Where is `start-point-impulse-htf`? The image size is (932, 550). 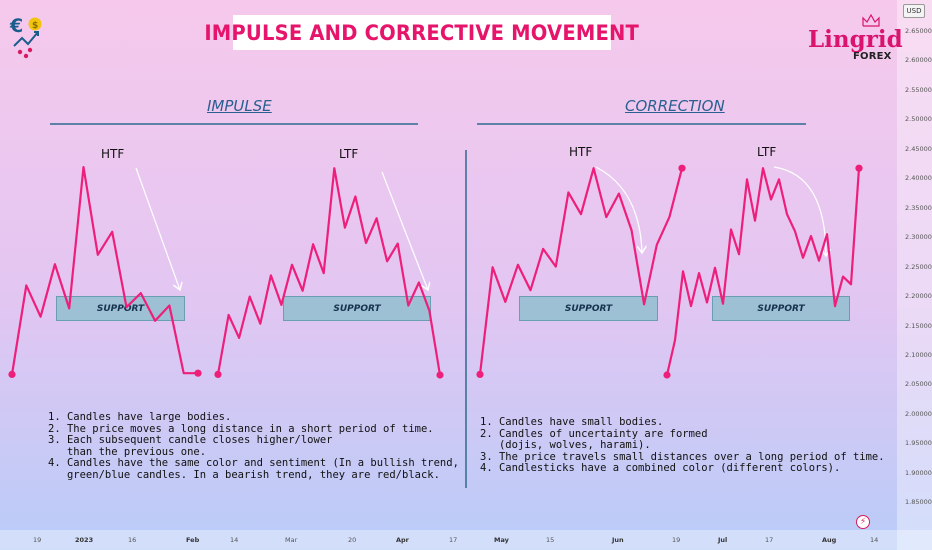
start-point-impulse-htf is located at coordinates (12, 374).